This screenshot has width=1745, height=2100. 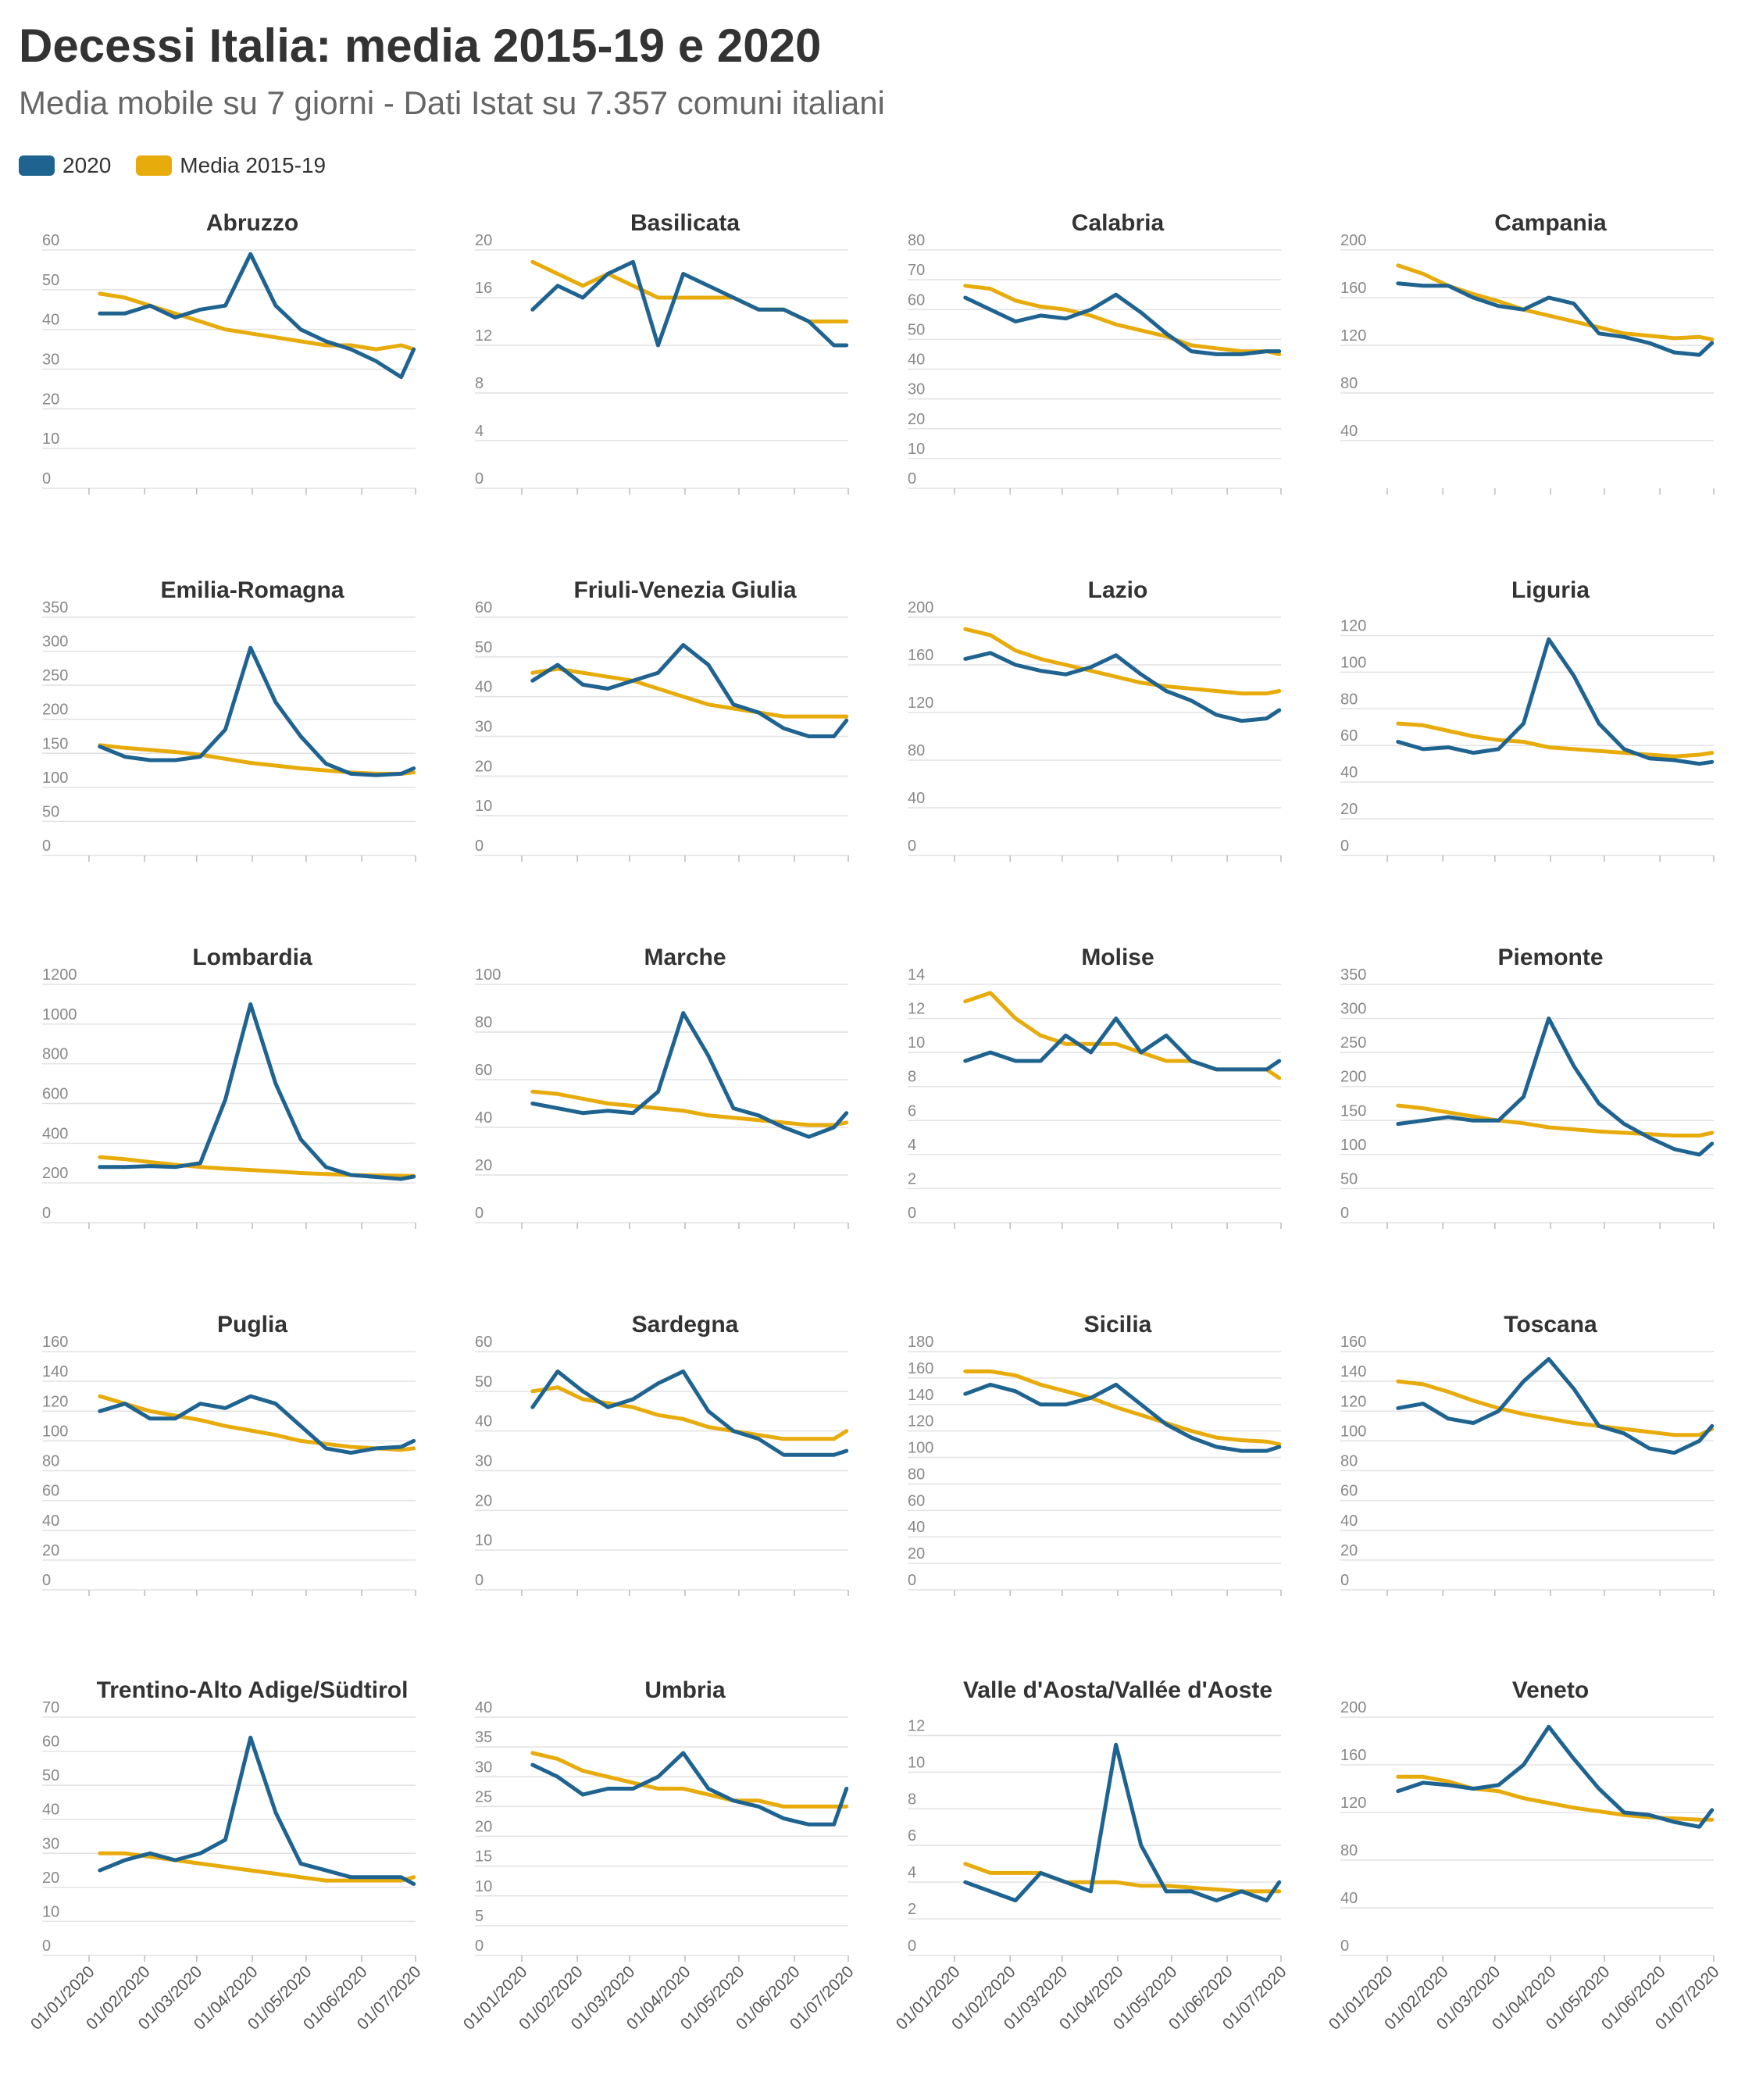 What do you see at coordinates (252, 1325) in the screenshot?
I see `panel-title: Puglia` at bounding box center [252, 1325].